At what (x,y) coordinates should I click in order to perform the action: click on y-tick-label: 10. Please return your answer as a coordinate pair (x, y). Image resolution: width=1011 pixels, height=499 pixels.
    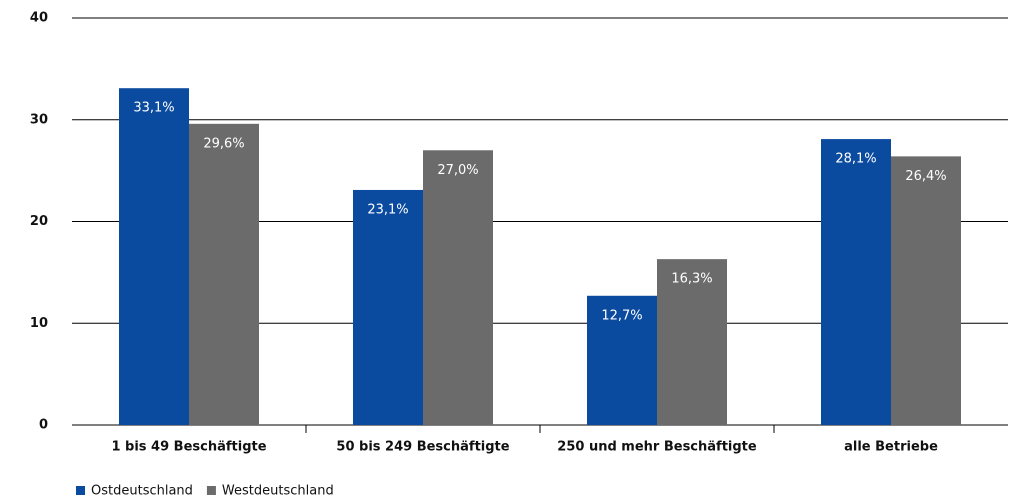
    Looking at the image, I should click on (39, 323).